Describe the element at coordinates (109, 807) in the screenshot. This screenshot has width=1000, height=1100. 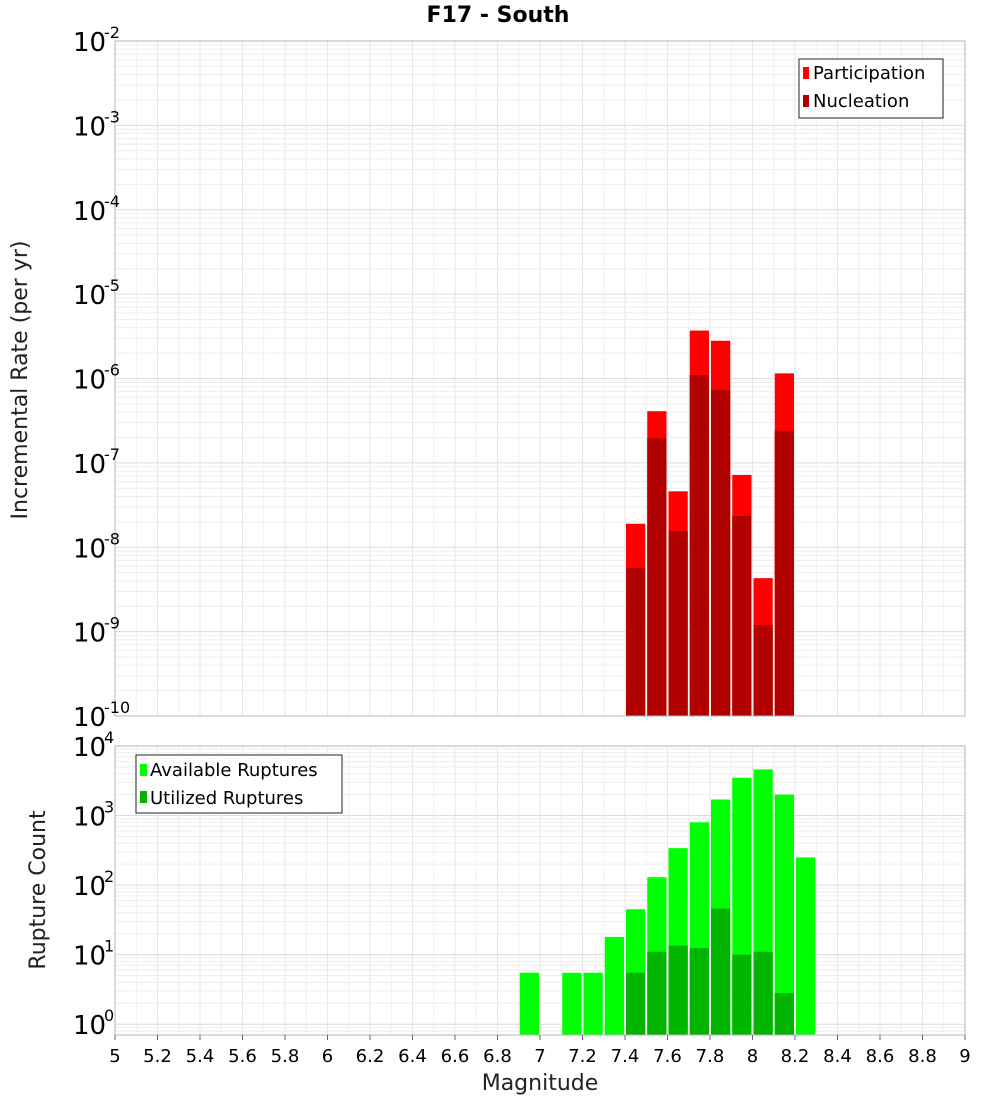
I see `y-tick-label-exponent: 3` at that location.